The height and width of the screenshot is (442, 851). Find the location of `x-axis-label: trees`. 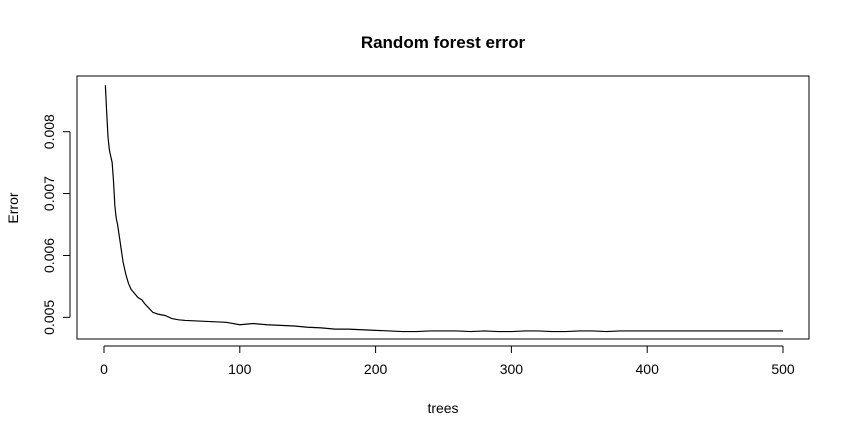

x-axis-label: trees is located at coordinates (442, 408).